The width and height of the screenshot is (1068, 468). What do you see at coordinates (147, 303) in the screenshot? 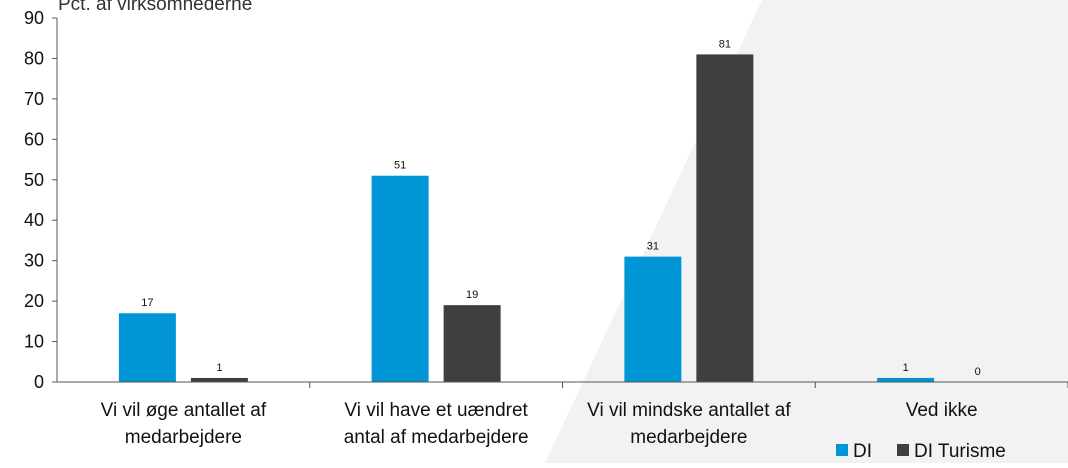
I see `data-label: 17` at bounding box center [147, 303].